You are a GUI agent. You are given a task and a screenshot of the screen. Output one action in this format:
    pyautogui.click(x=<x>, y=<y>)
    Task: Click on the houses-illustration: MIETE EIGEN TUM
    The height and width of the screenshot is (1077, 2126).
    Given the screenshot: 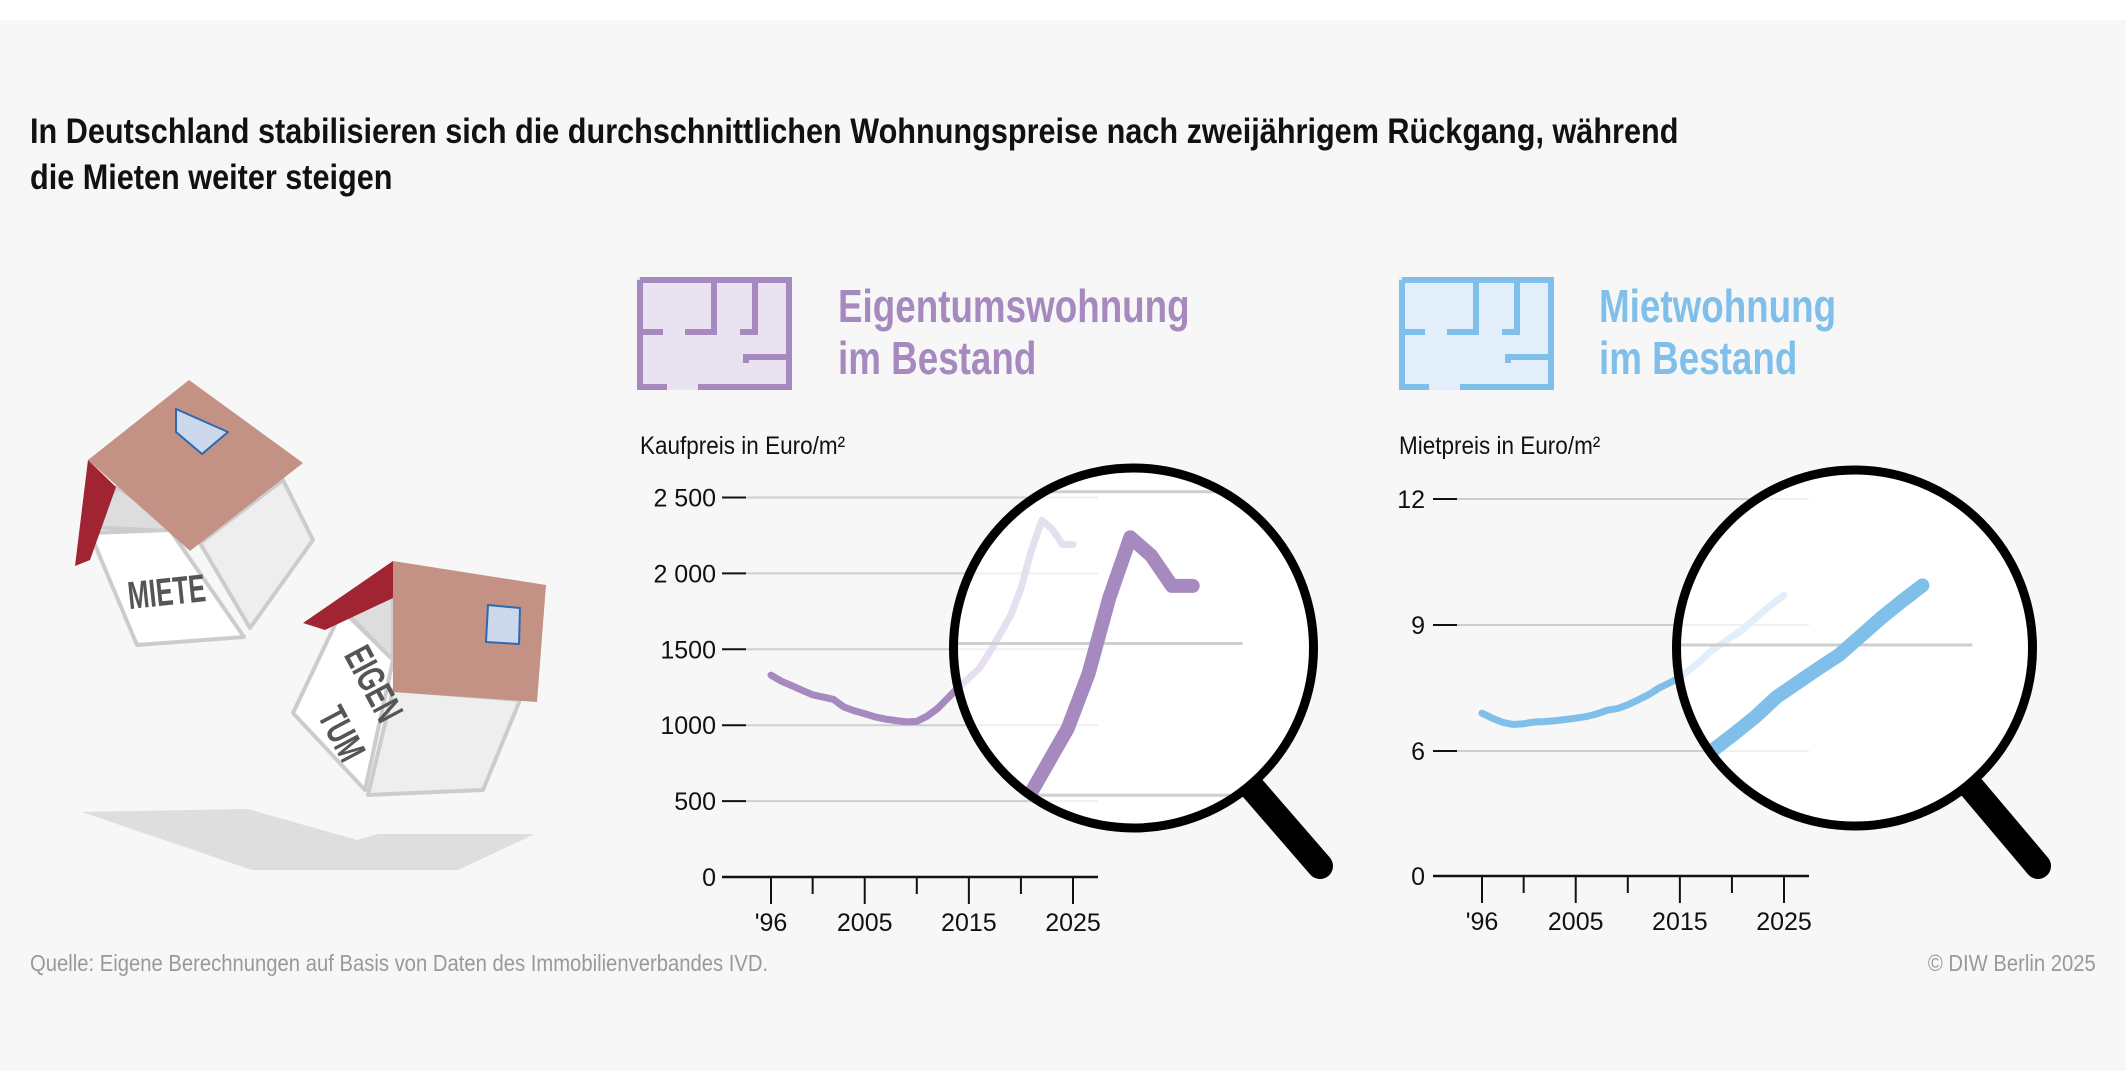 What is the action you would take?
    pyautogui.click(x=310, y=625)
    